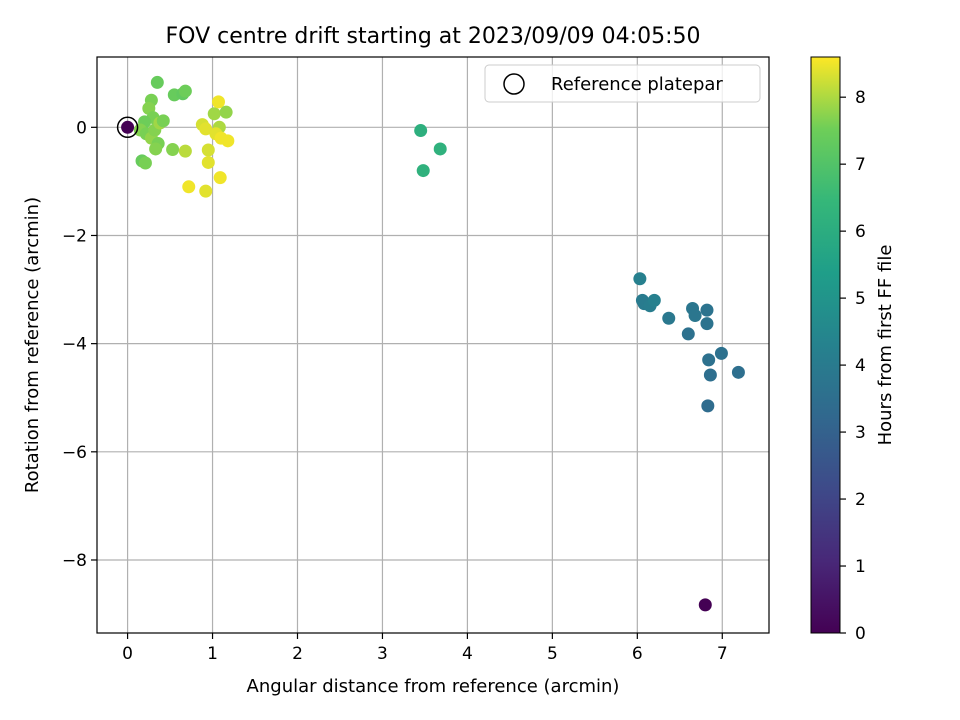 The height and width of the screenshot is (720, 960). I want to click on y-tick-label: −8, so click(74, 561).